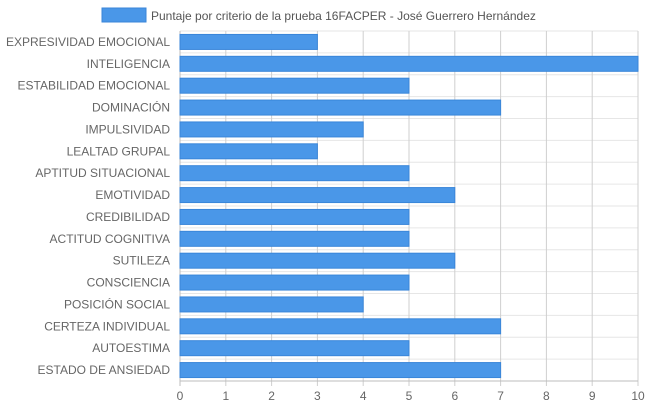 This screenshot has width=648, height=415. Describe the element at coordinates (180, 396) in the screenshot. I see `x-tick-label: 0` at that location.